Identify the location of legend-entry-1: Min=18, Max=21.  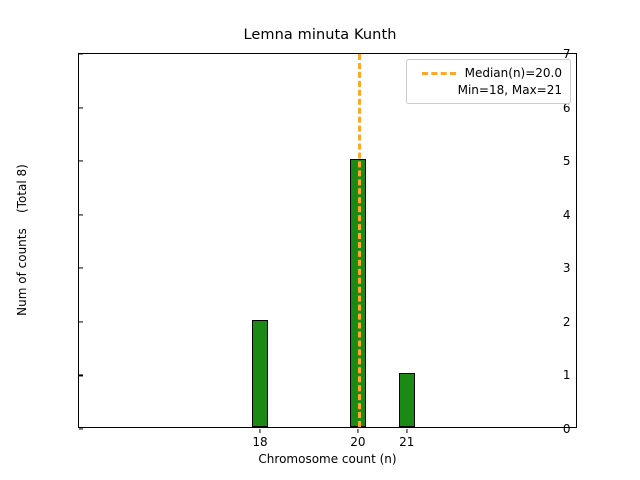
(488, 90).